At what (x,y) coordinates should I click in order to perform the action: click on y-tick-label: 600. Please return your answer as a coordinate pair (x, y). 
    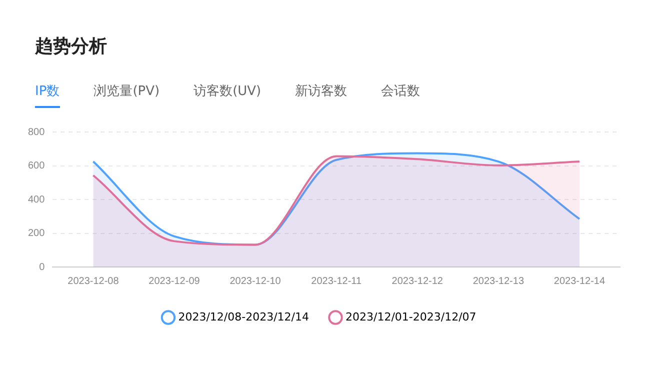
    Looking at the image, I should click on (37, 166).